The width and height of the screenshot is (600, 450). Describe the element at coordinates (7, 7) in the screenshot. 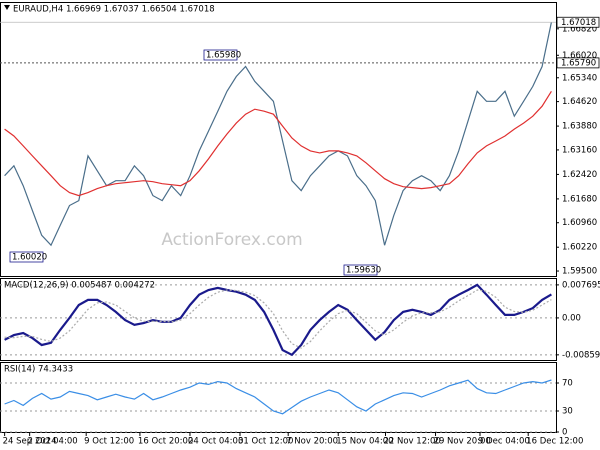

I see `menu-arrow` at that location.